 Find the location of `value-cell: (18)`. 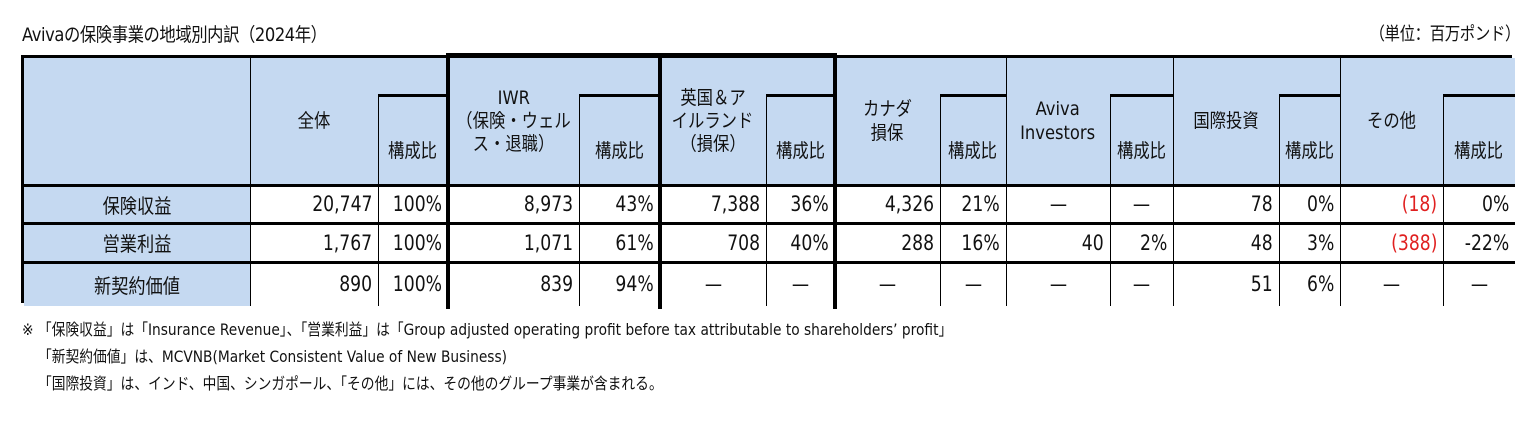

value-cell: (18) is located at coordinates (1391, 204).